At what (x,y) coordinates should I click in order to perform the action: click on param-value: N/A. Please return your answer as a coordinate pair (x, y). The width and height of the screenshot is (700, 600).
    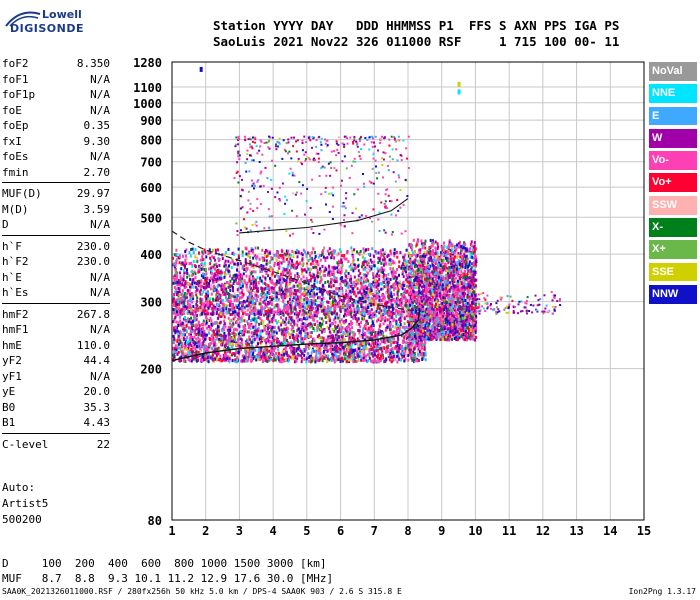
    Looking at the image, I should click on (100, 224).